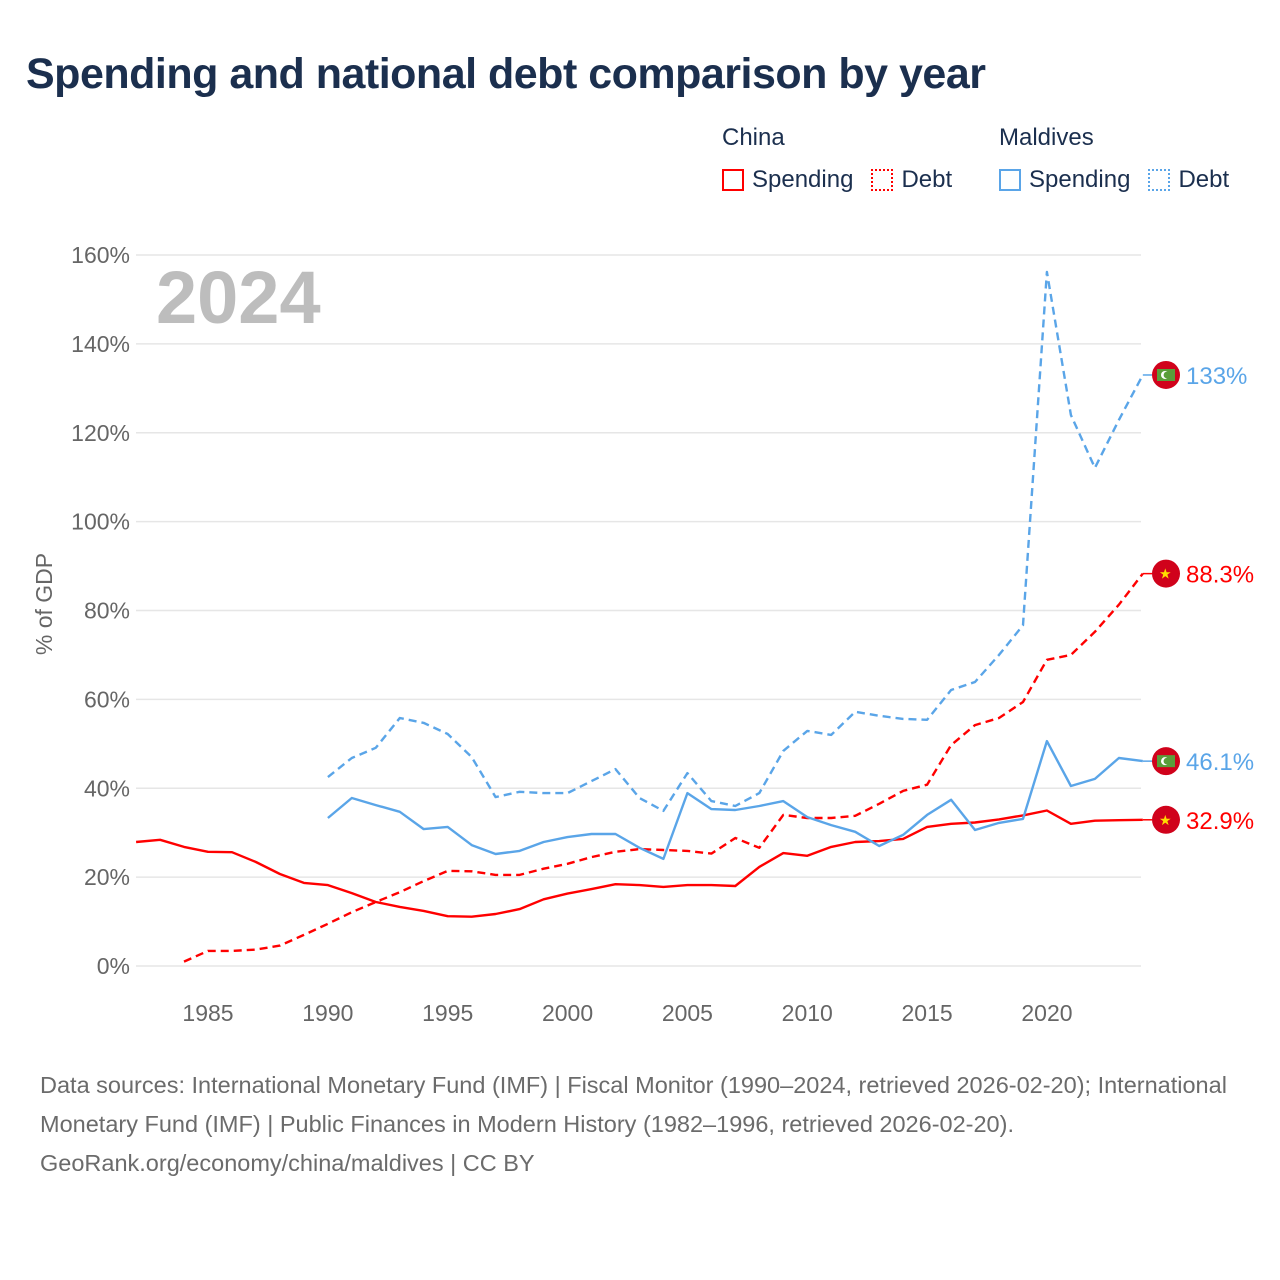  I want to click on y-tick-label: 0%, so click(113, 966).